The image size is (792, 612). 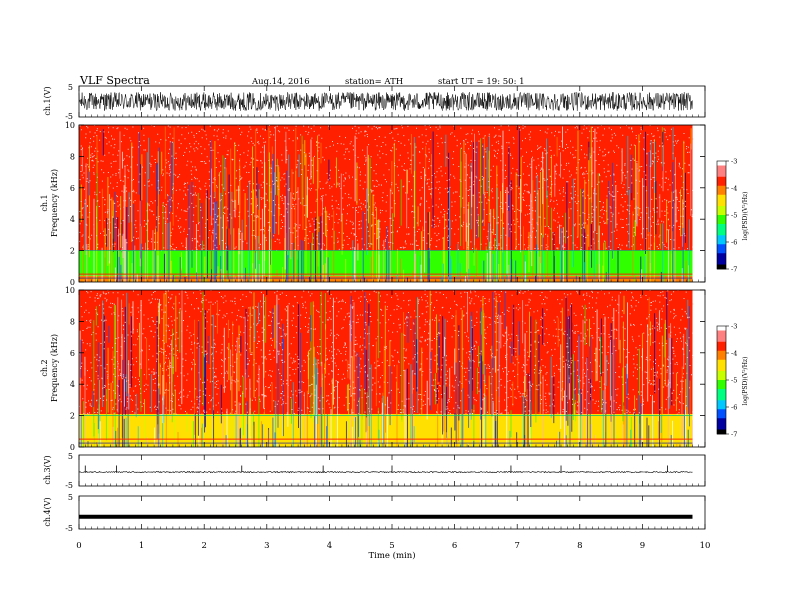 What do you see at coordinates (579, 546) in the screenshot?
I see `xtick-label-8: 8` at bounding box center [579, 546].